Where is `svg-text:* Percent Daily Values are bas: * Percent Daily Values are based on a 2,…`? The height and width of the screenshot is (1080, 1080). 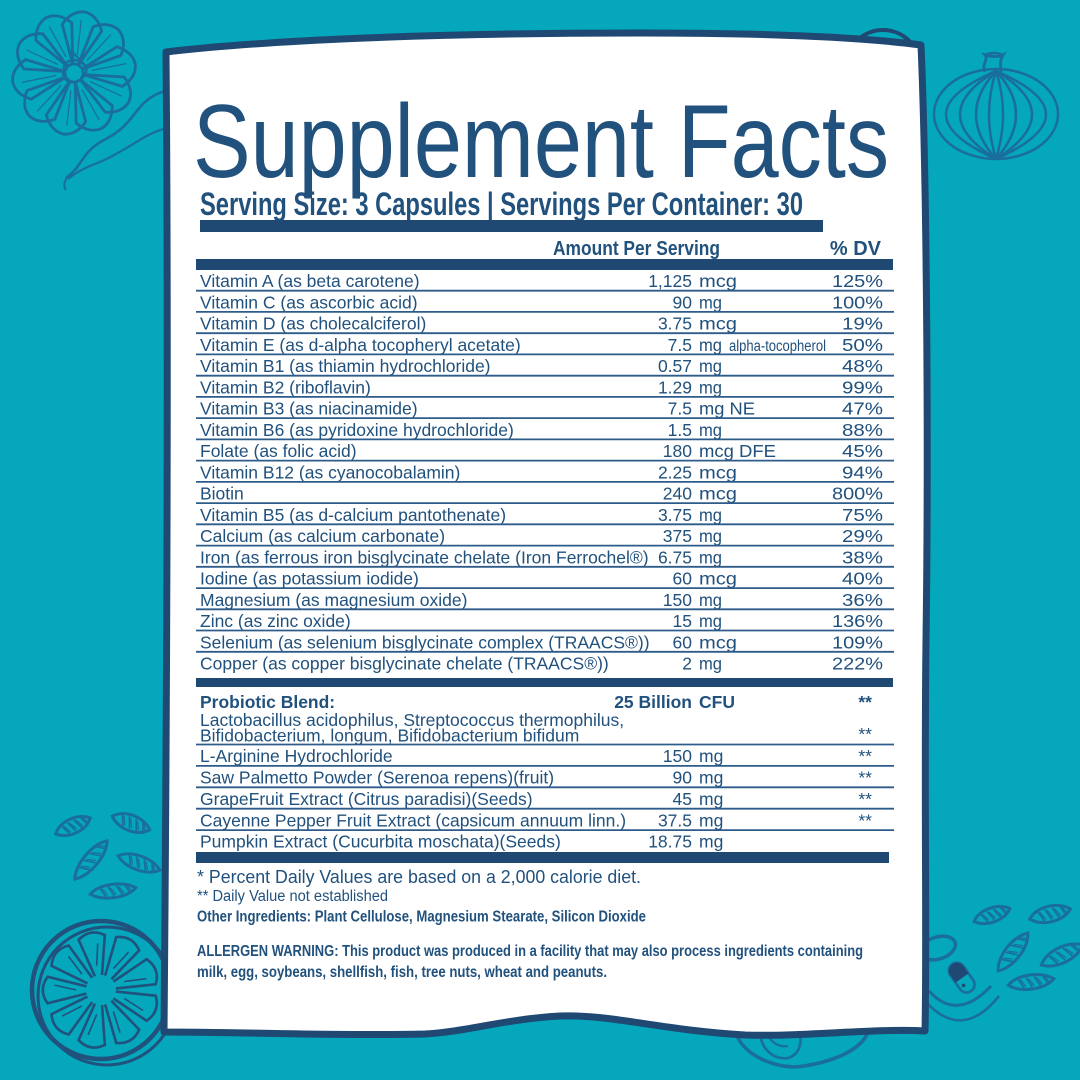
svg-text:* Percent Daily Values are bas: * Percent Daily Values are based on a 2,… is located at coordinates (419, 877).